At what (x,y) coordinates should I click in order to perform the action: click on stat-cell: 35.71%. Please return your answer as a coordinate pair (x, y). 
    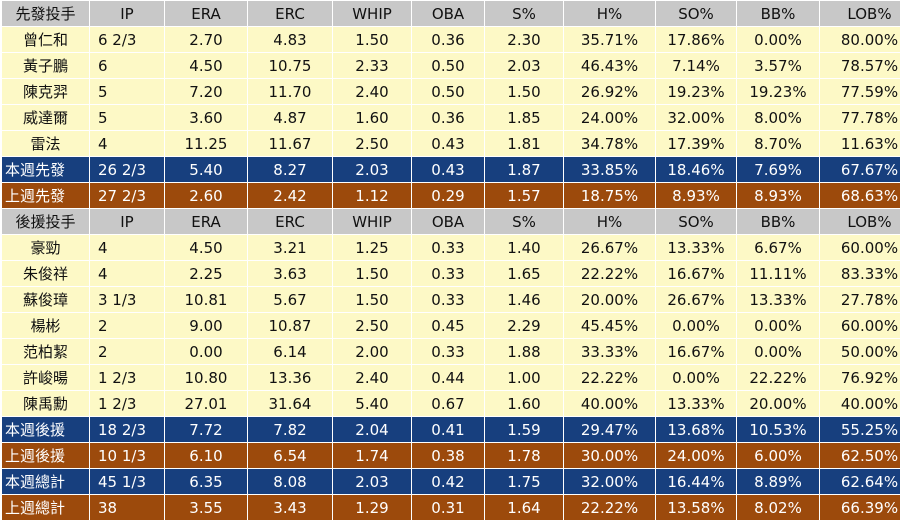
    Looking at the image, I should click on (609, 39).